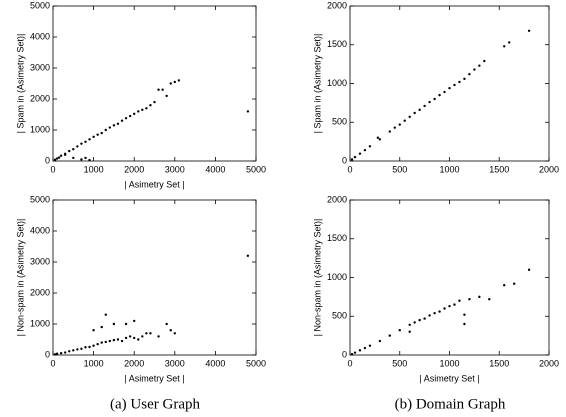 This screenshot has height=417, width=566. I want to click on plot-frame, so click(449, 83).